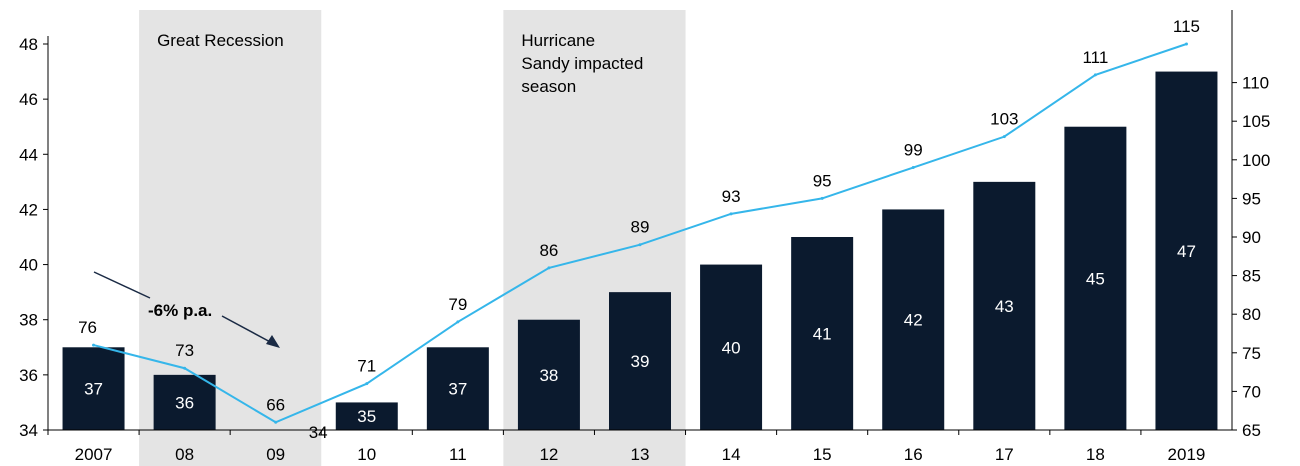 The image size is (1300, 466). I want to click on x-tick-label: 09, so click(275, 454).